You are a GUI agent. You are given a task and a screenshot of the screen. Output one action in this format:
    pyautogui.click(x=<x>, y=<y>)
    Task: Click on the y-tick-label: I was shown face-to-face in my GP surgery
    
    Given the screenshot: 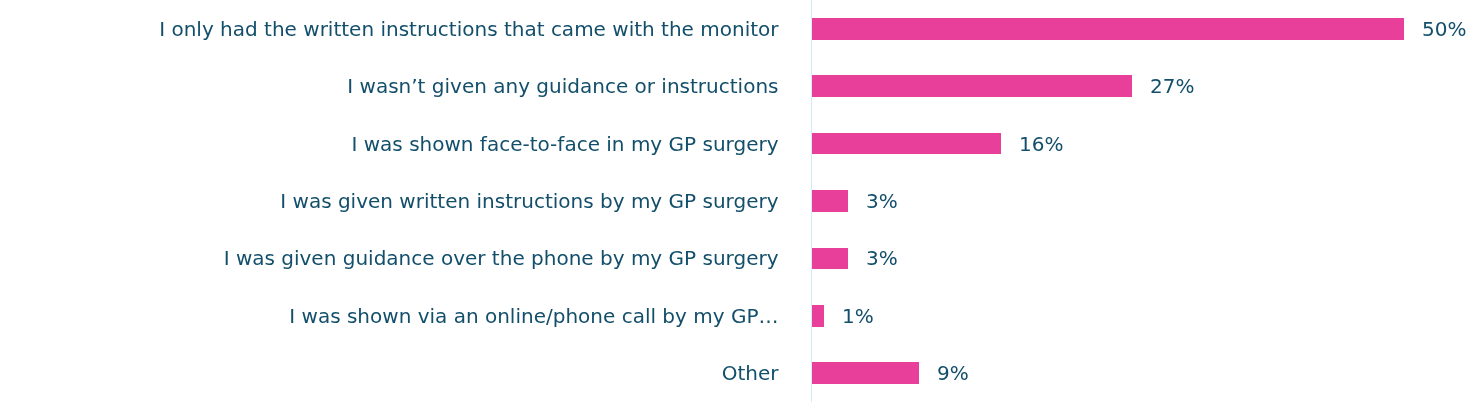 What is the action you would take?
    pyautogui.click(x=565, y=143)
    